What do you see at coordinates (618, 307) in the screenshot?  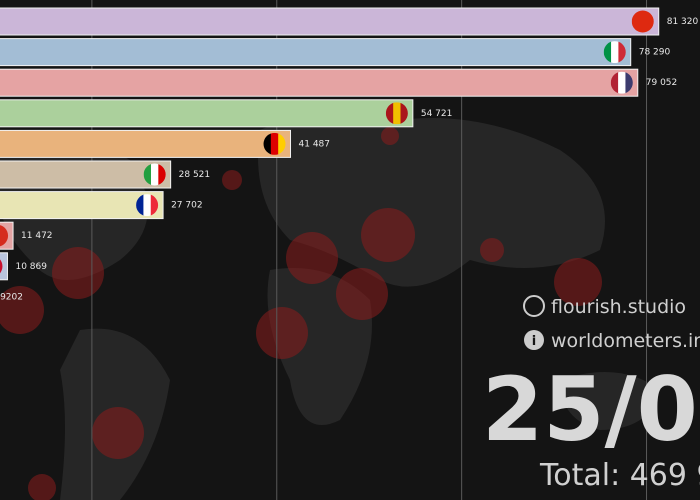 I see `source-text: flourish.studio` at bounding box center [618, 307].